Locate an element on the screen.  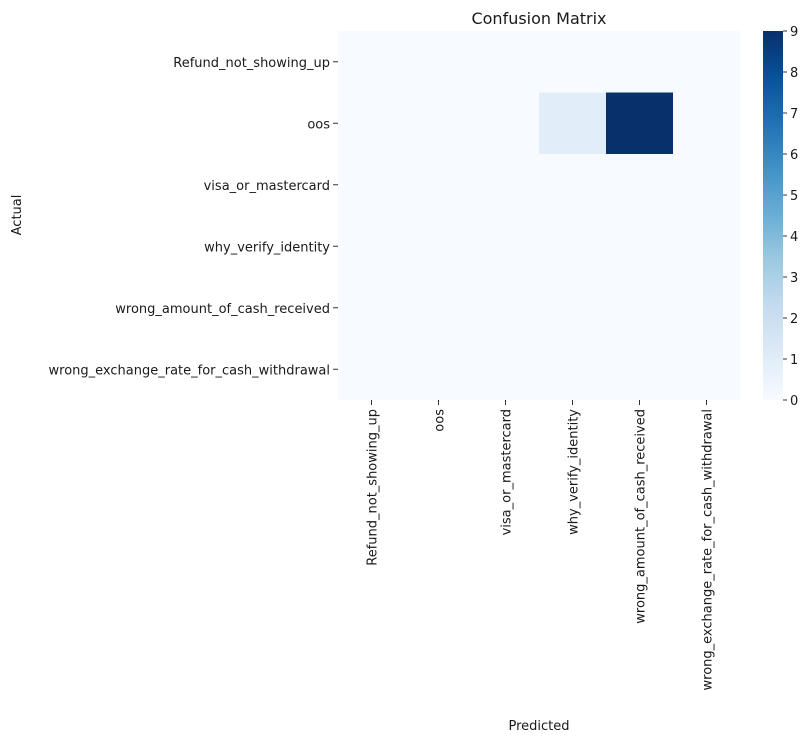
y-tick-label: wrong_exchange_rate_for_cash_withdrawal is located at coordinates (189, 370).